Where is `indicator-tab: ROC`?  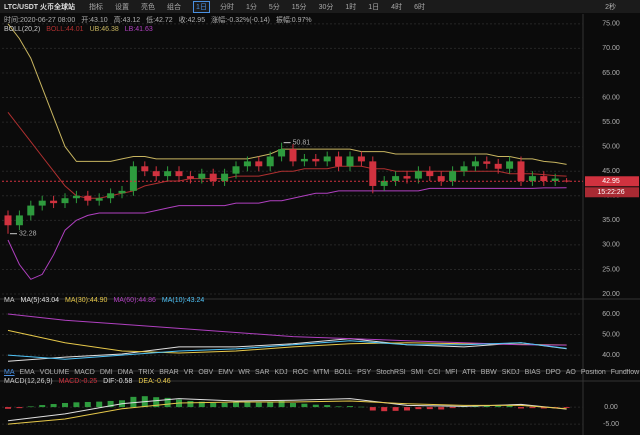
indicator-tab: ROC is located at coordinates (300, 372).